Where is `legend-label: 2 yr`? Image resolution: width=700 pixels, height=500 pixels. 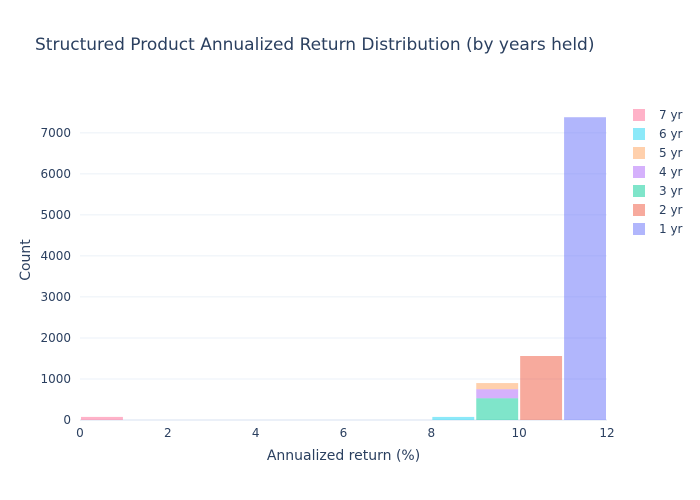 legend-label: 2 yr is located at coordinates (671, 210).